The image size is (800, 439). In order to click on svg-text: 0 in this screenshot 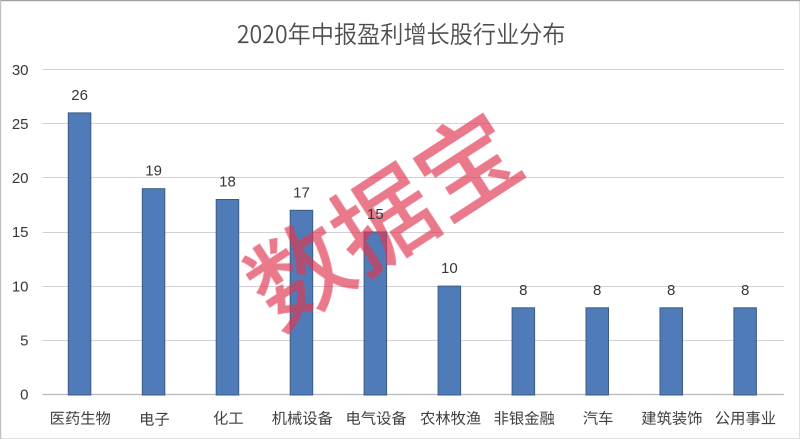, I will do `click(24, 395)`.